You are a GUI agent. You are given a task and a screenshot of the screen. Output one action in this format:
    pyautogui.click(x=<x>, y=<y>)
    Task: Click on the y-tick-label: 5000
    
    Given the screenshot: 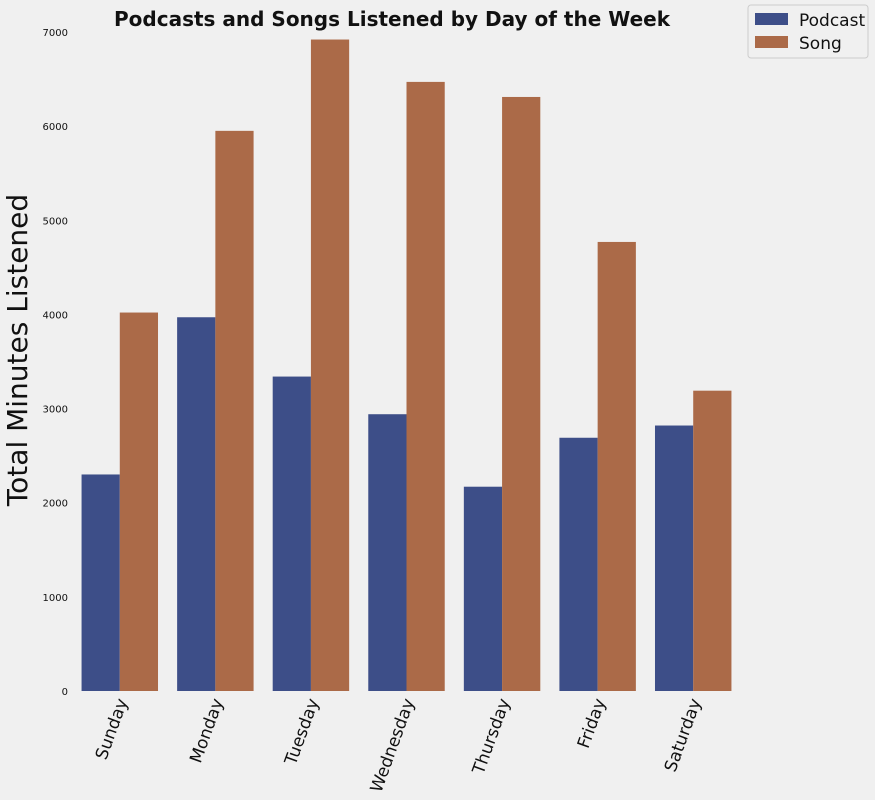 What is the action you would take?
    pyautogui.click(x=55, y=221)
    